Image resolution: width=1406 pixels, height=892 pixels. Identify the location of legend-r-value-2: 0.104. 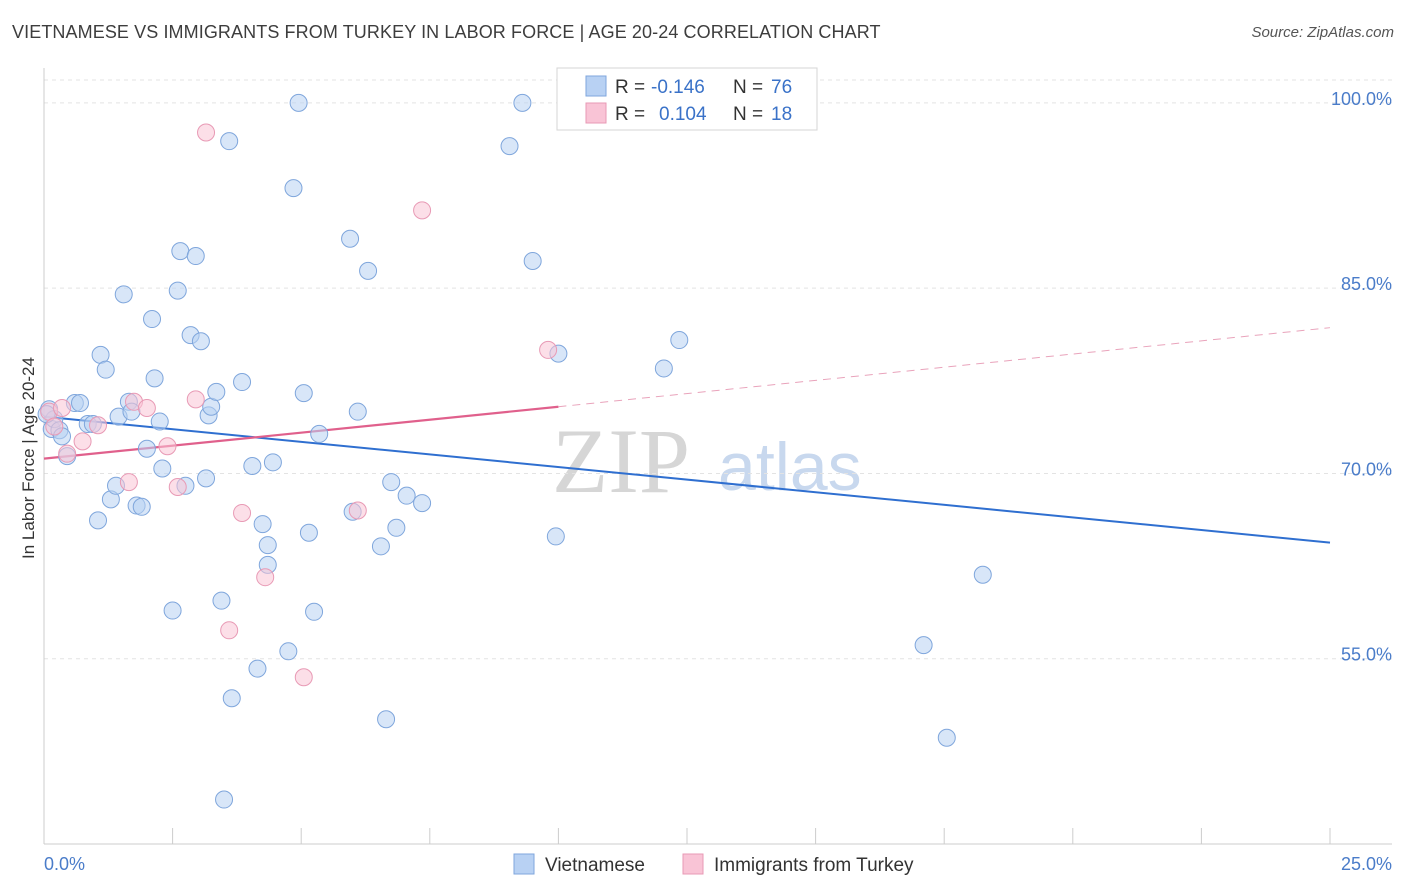
(683, 114).